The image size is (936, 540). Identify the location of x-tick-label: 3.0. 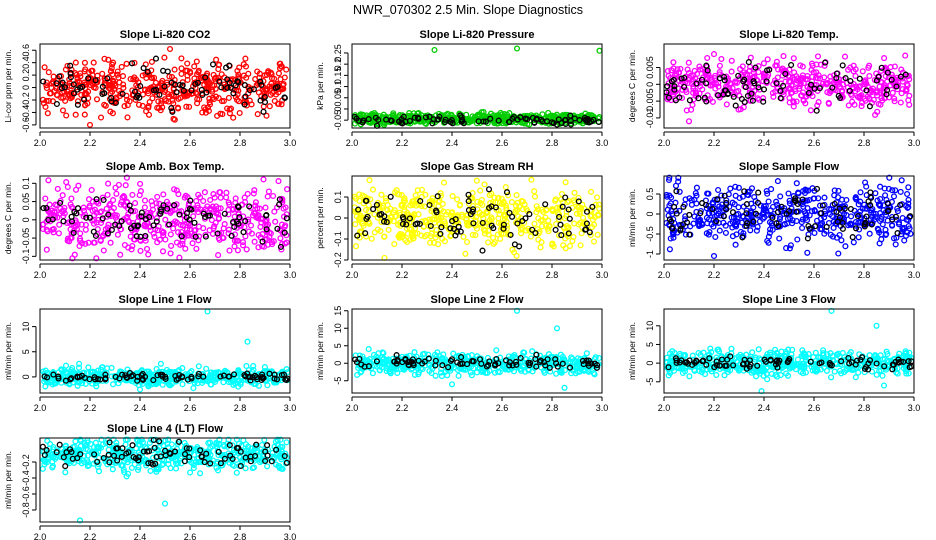
(290, 143).